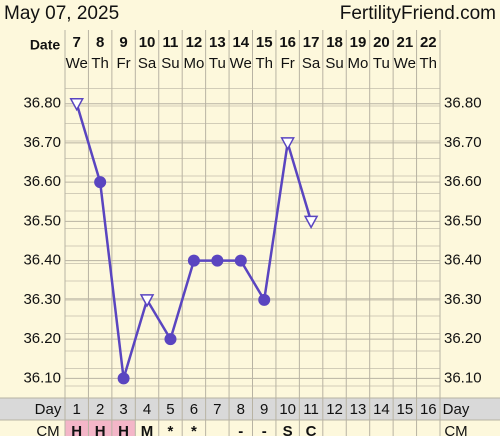  What do you see at coordinates (288, 429) in the screenshot?
I see `cm-label: S` at bounding box center [288, 429].